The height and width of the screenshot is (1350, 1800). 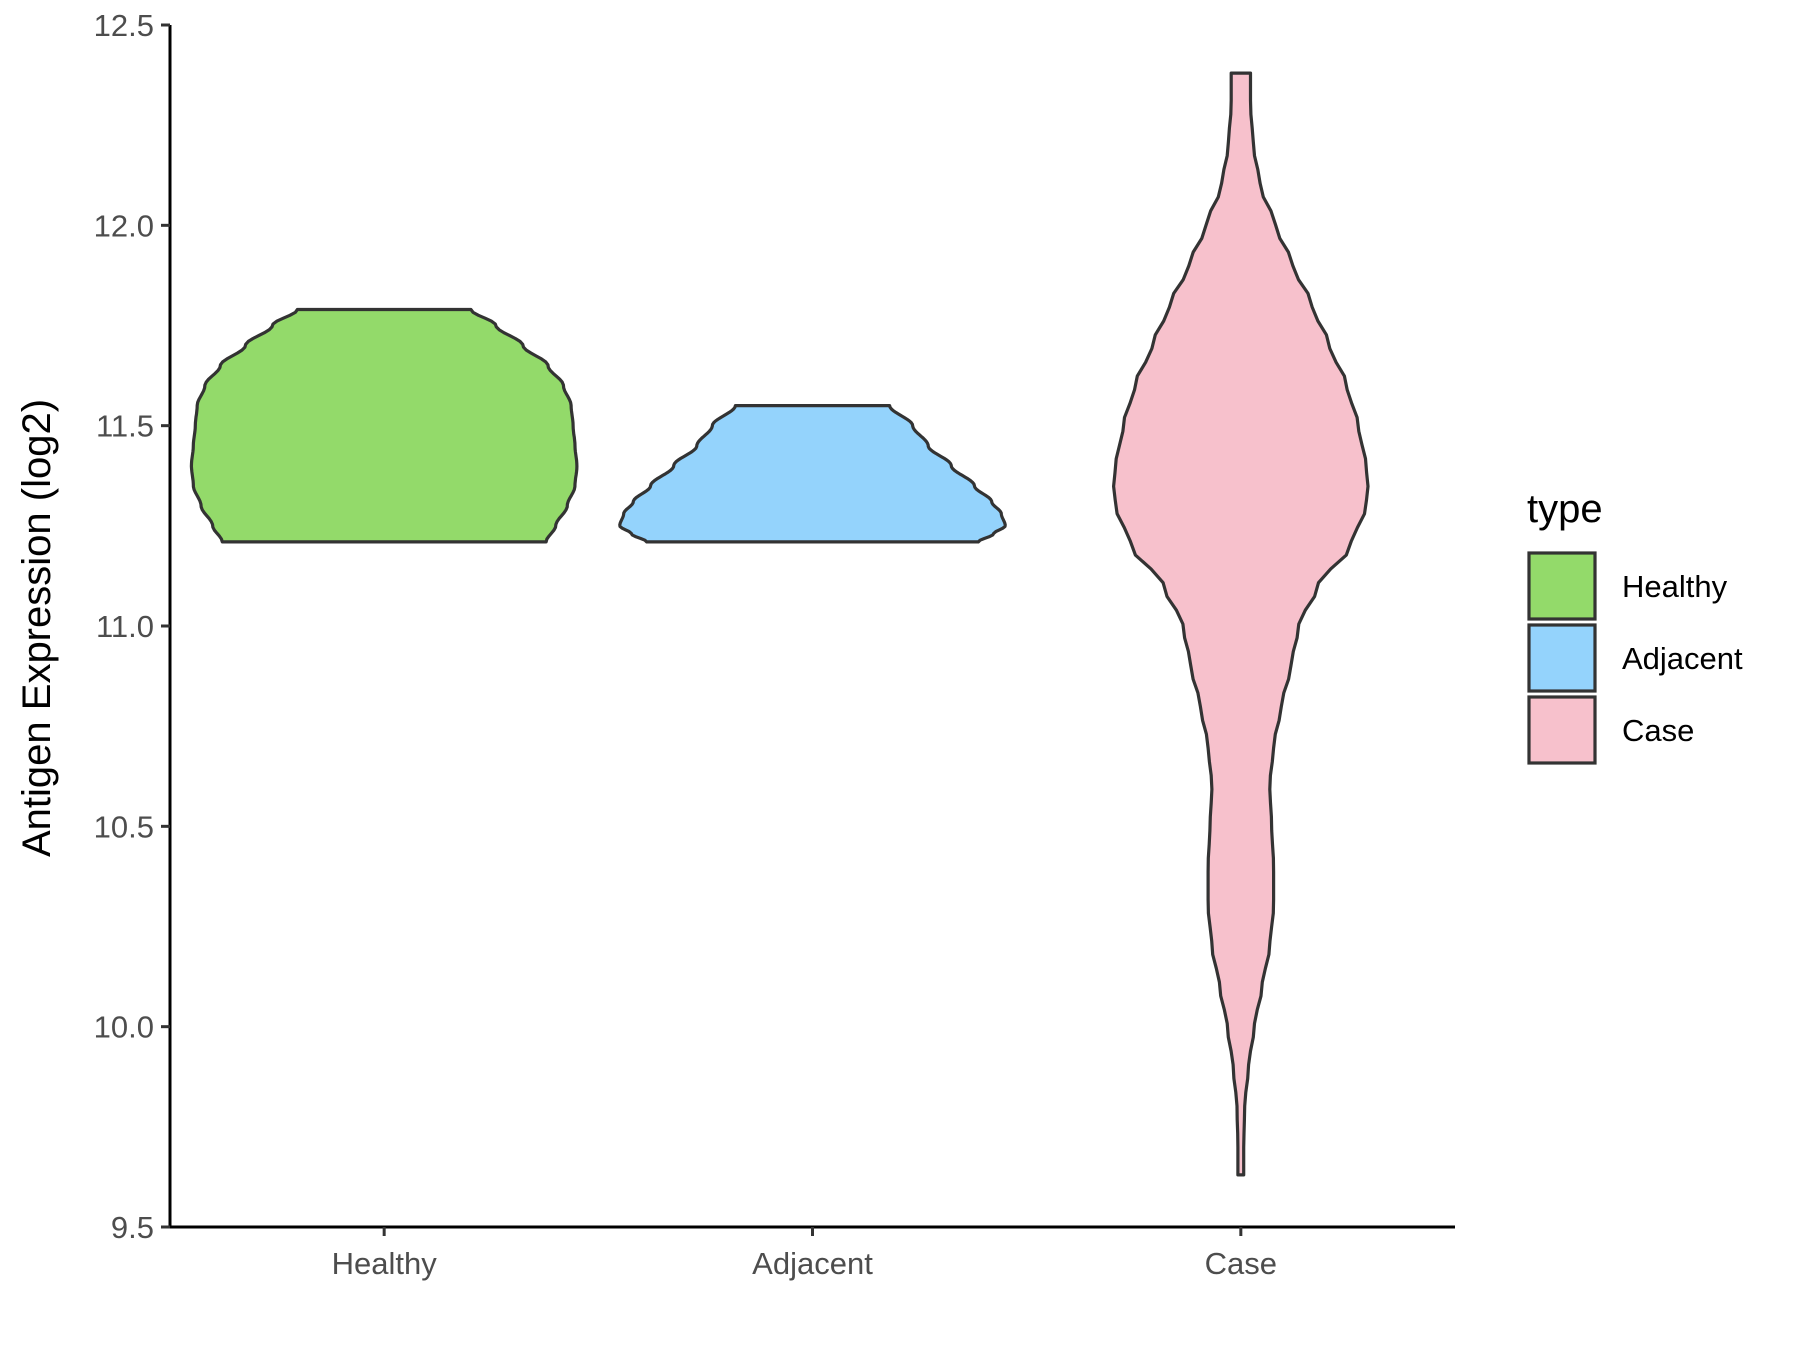 I want to click on legend-label-healthy: Healthy, so click(x=1675, y=586).